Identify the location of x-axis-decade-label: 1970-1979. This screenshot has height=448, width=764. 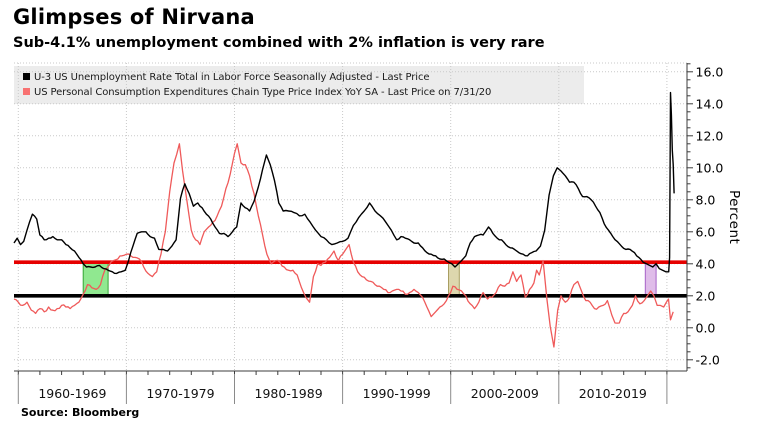
(180, 393).